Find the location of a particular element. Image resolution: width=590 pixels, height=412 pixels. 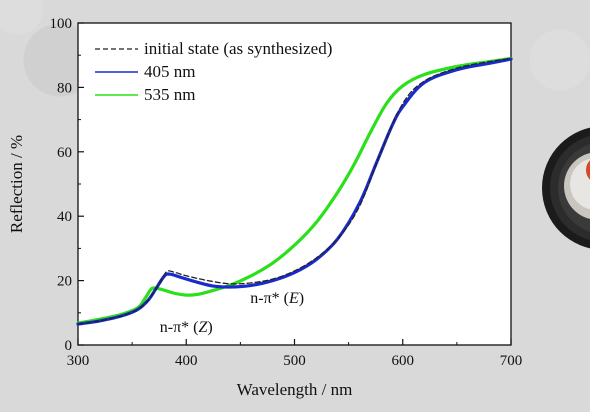

y-axis-label: Reflection / % is located at coordinates (16, 184).